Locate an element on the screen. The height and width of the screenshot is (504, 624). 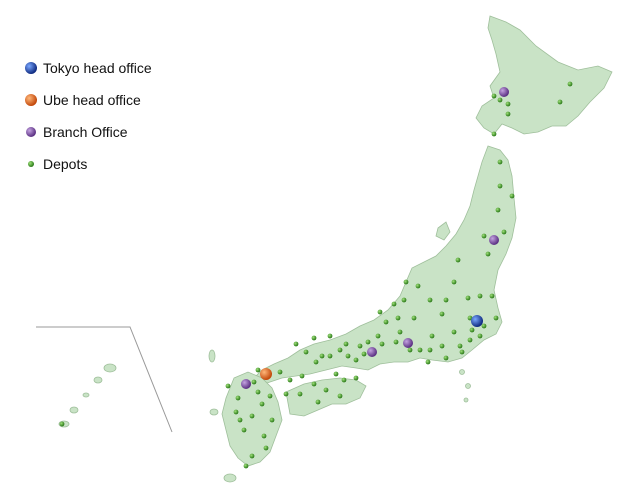
goto-island is located at coordinates (214, 412).